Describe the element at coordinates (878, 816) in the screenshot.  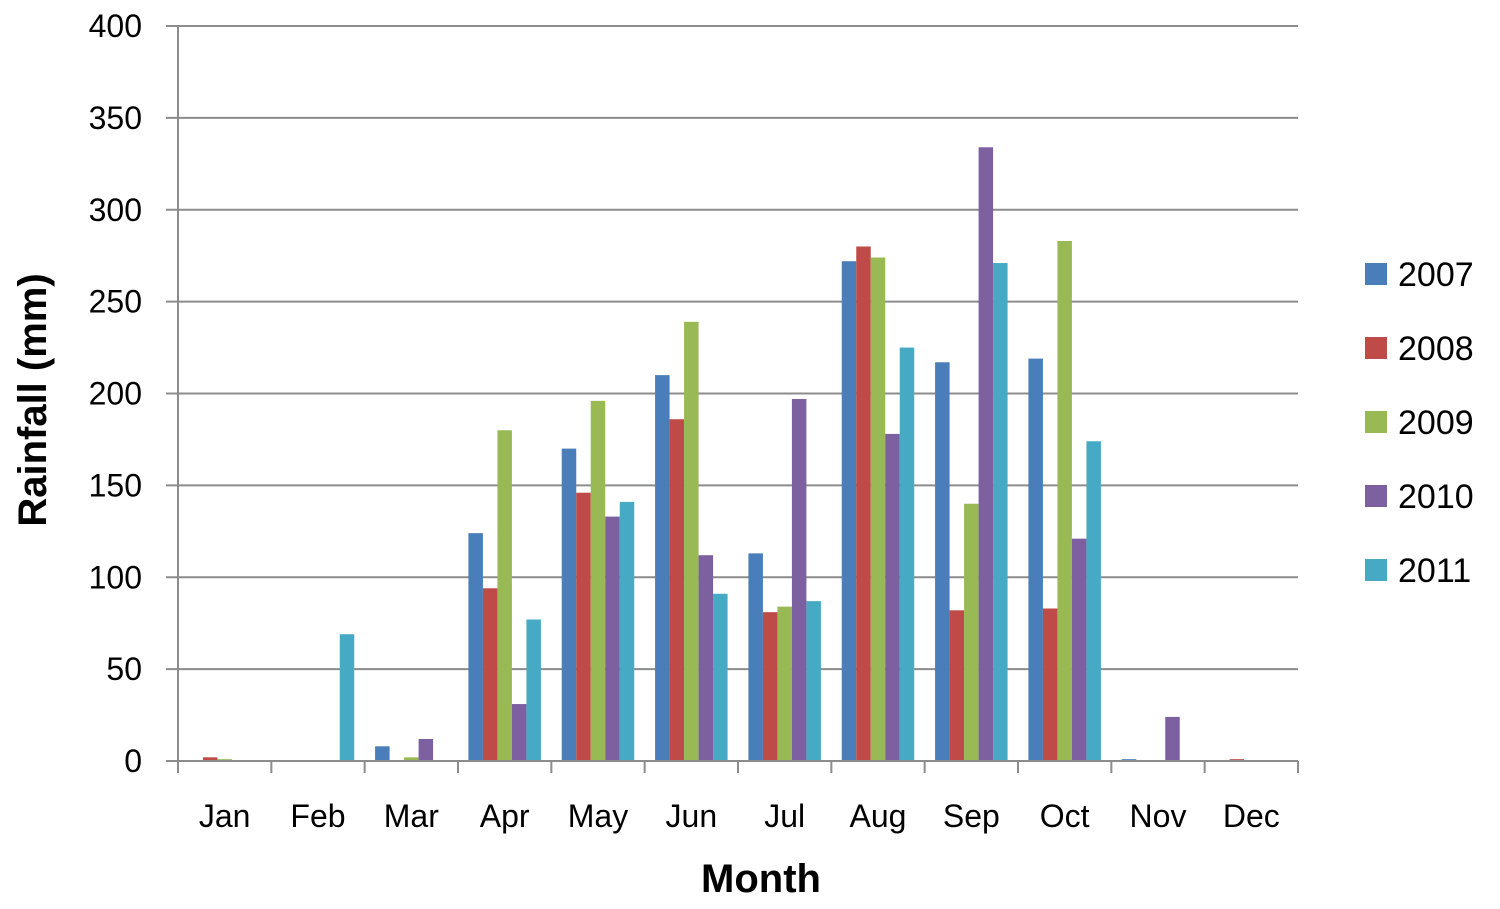
I see `x-tick-label: Aug` at that location.